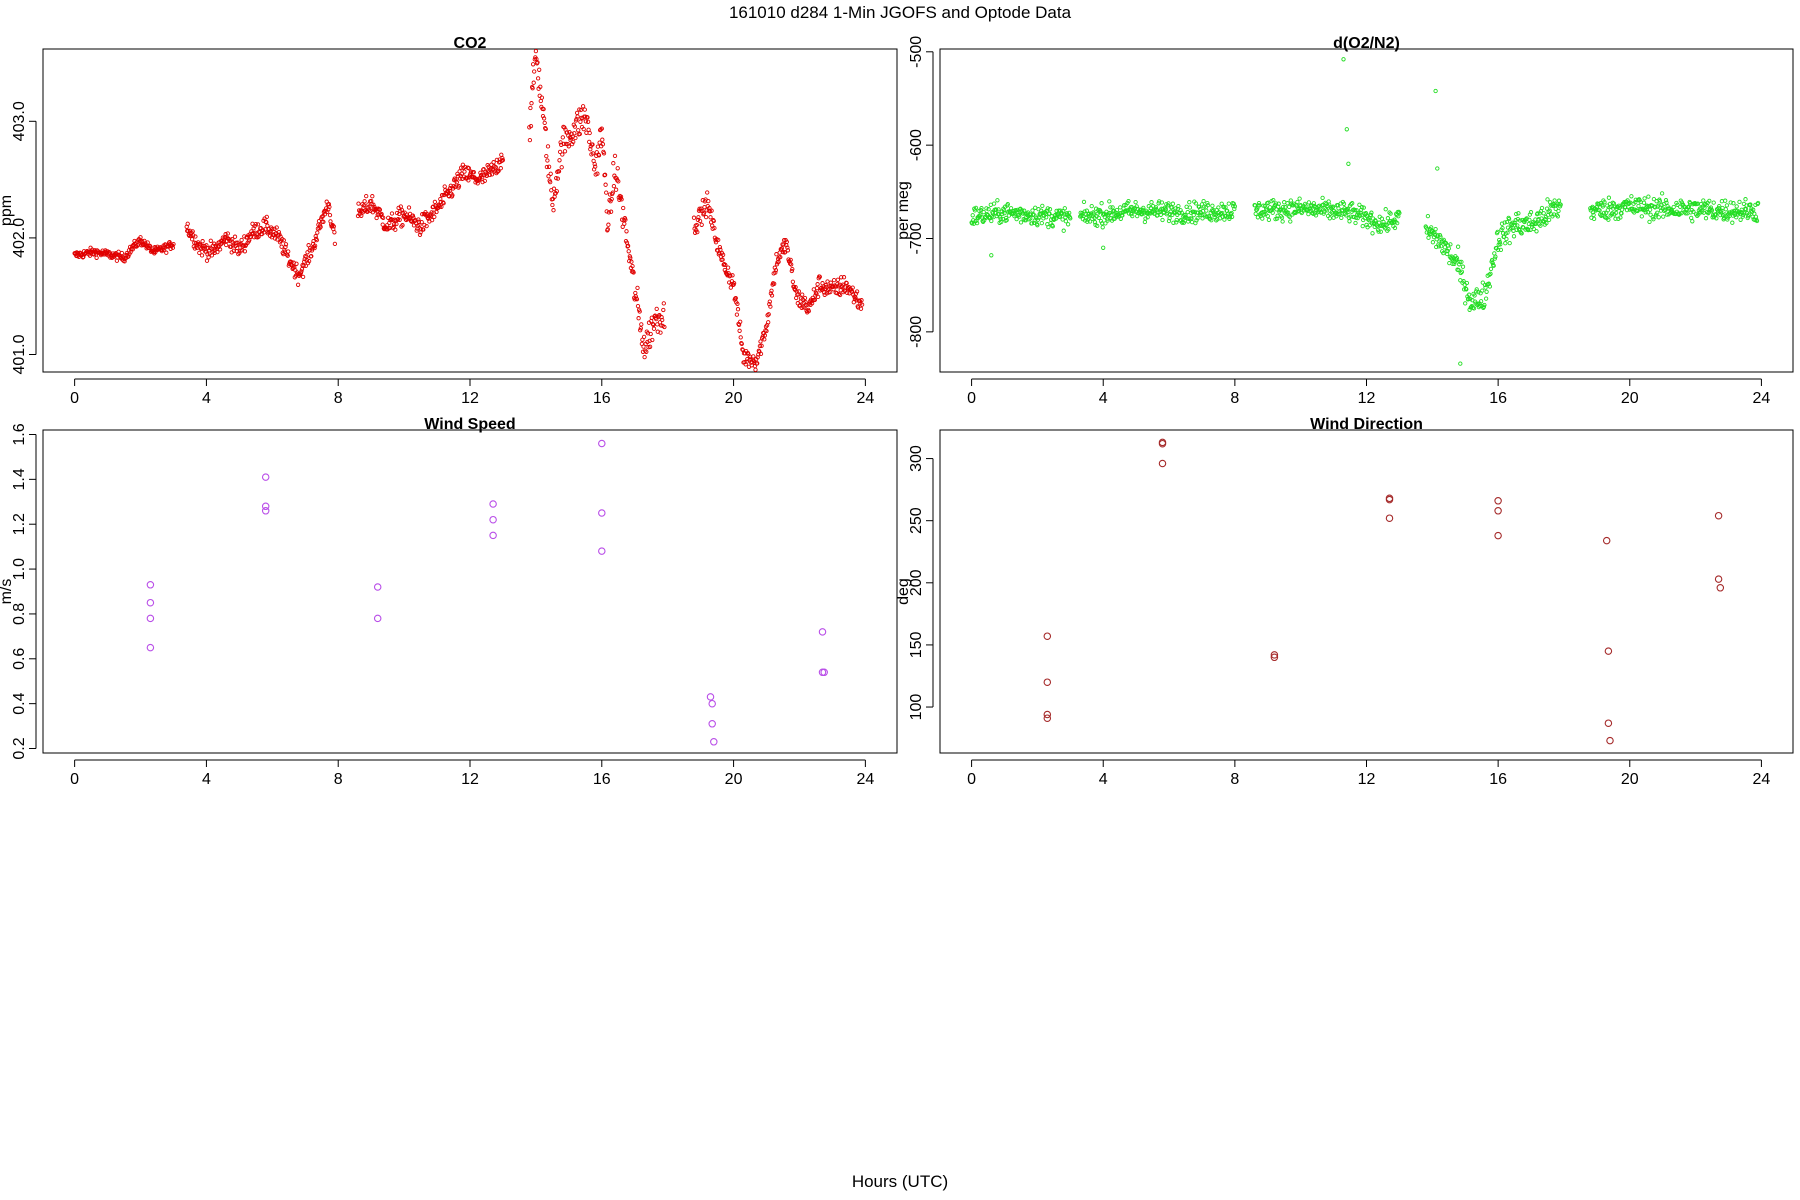 The width and height of the screenshot is (1800, 1200). Describe the element at coordinates (338, 779) in the screenshot. I see `x-tick-label: 8` at that location.